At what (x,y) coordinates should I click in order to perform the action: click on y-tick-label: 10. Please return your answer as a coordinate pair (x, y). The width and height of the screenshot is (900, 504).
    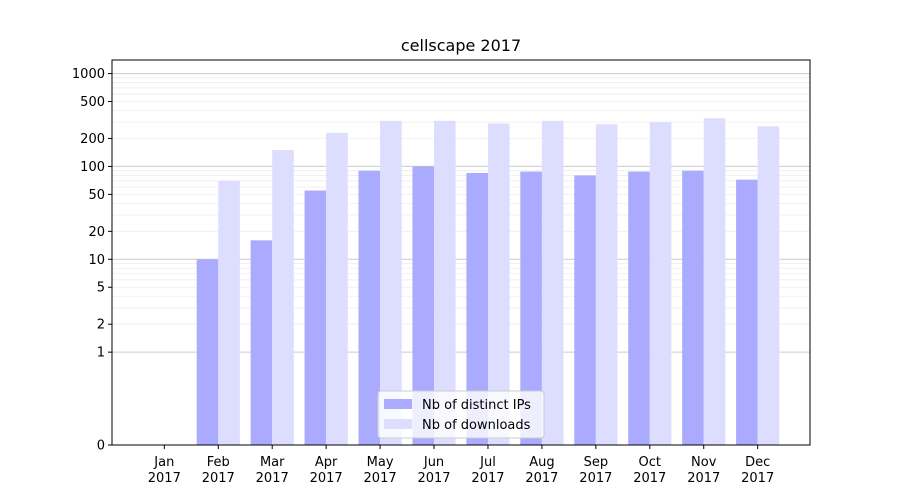
    Looking at the image, I should click on (96, 260).